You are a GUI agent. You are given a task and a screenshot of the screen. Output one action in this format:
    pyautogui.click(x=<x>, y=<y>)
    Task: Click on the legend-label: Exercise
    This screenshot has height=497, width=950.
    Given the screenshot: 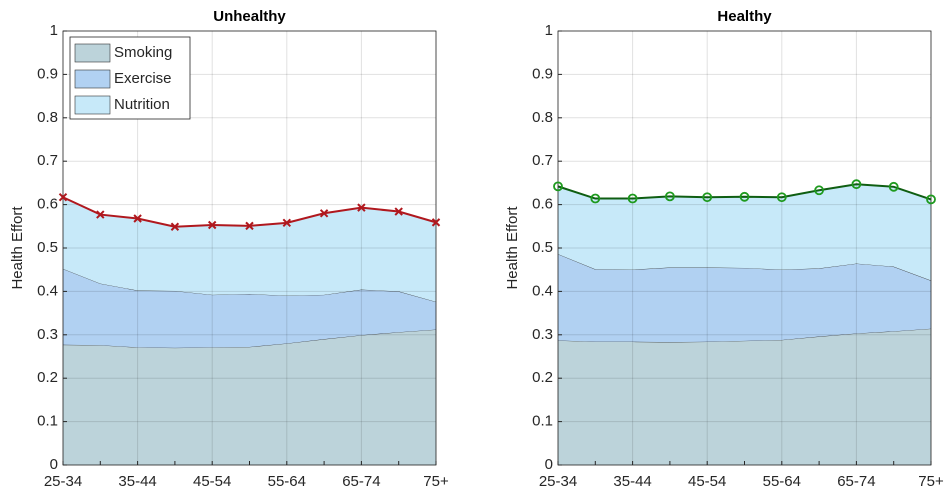 What is the action you would take?
    pyautogui.click(x=143, y=78)
    